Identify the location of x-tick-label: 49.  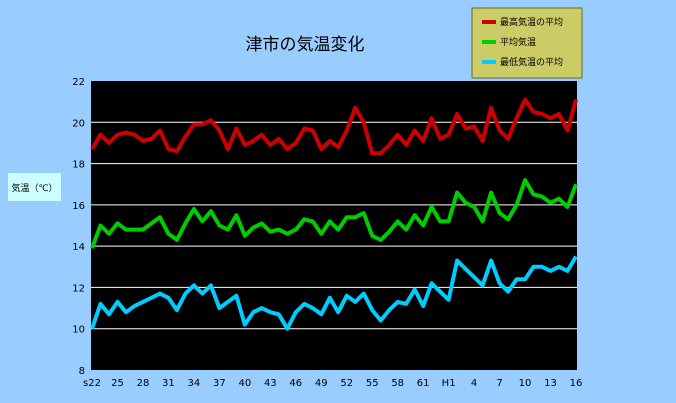
(321, 383).